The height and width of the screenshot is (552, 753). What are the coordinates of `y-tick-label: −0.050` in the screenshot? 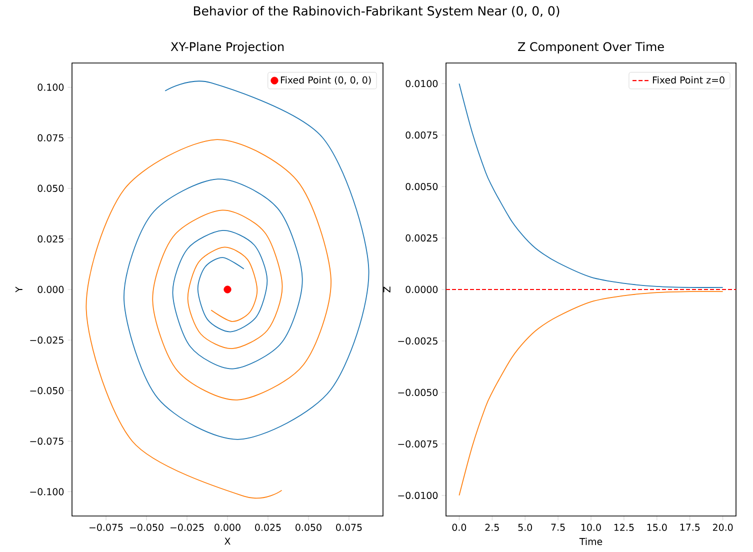 It's located at (47, 390).